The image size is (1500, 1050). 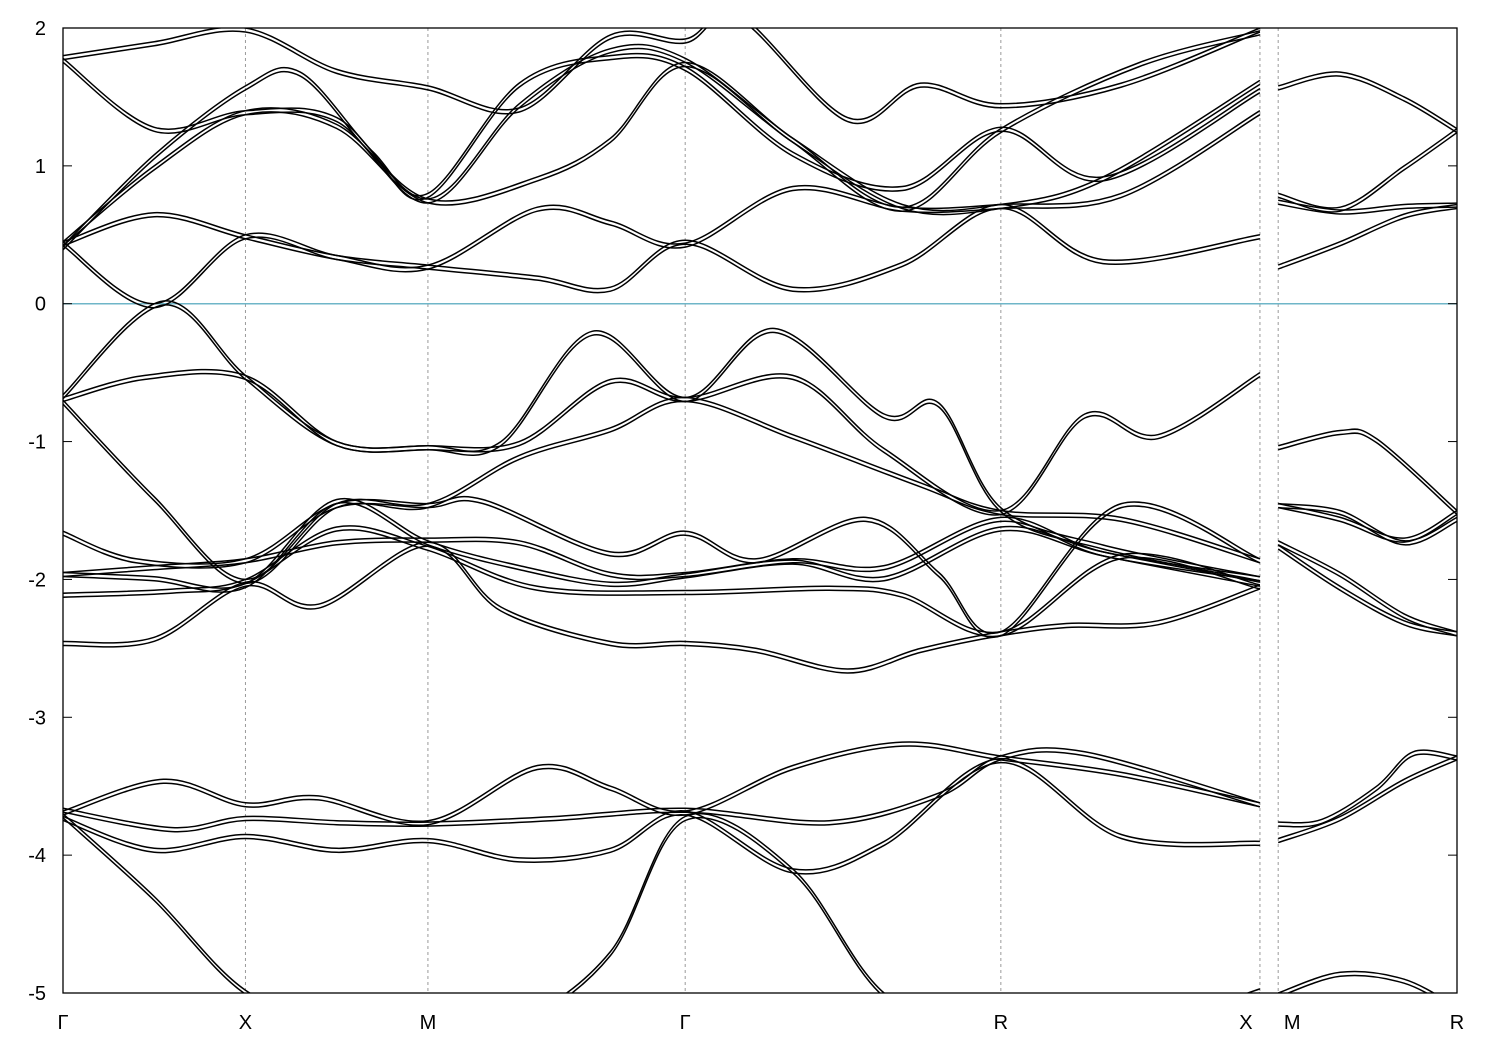 I want to click on y-tick-label-7: -5, so click(x=37, y=994).